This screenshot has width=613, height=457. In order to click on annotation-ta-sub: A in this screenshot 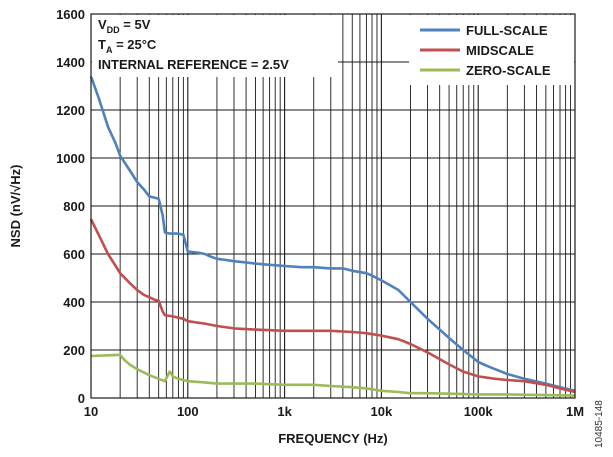, I will do `click(109, 50)`.